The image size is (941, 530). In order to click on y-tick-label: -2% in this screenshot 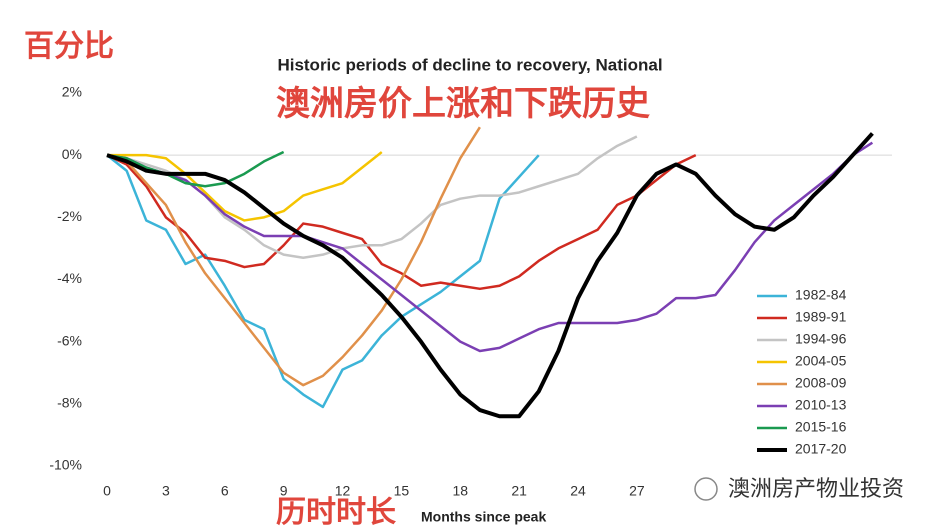, I will do `click(69, 216)`.